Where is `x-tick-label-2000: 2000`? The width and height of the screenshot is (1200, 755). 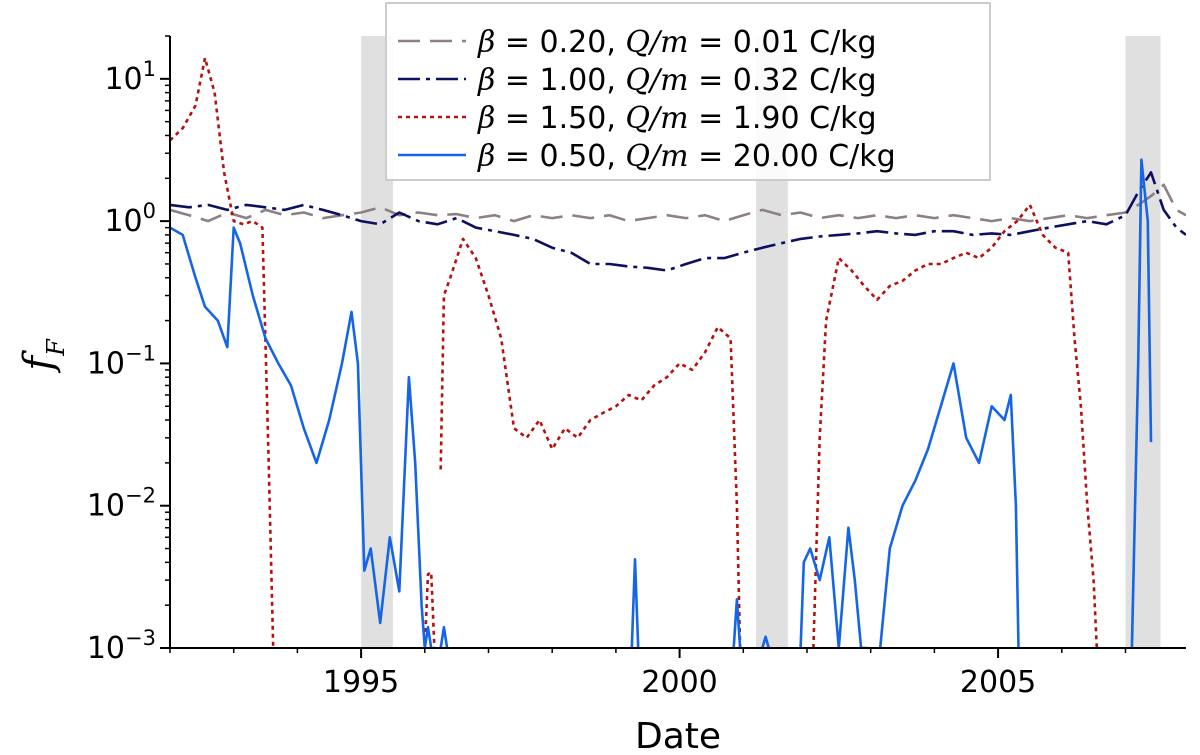 x-tick-label-2000: 2000 is located at coordinates (679, 682).